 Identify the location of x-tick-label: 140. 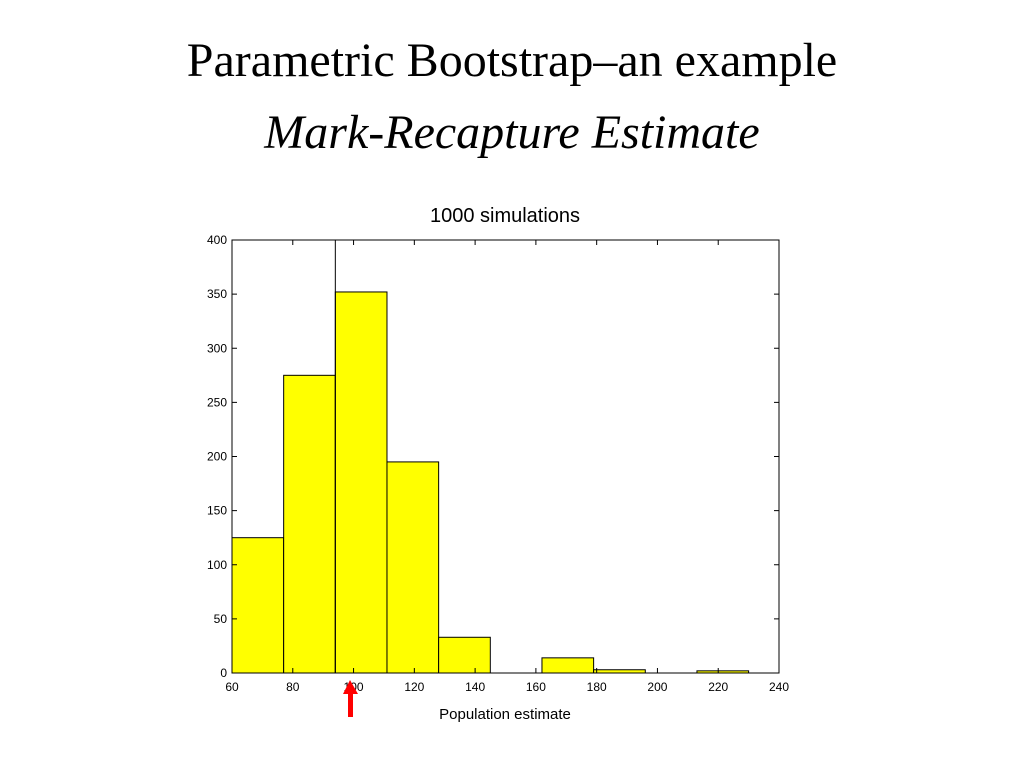
(475, 687).